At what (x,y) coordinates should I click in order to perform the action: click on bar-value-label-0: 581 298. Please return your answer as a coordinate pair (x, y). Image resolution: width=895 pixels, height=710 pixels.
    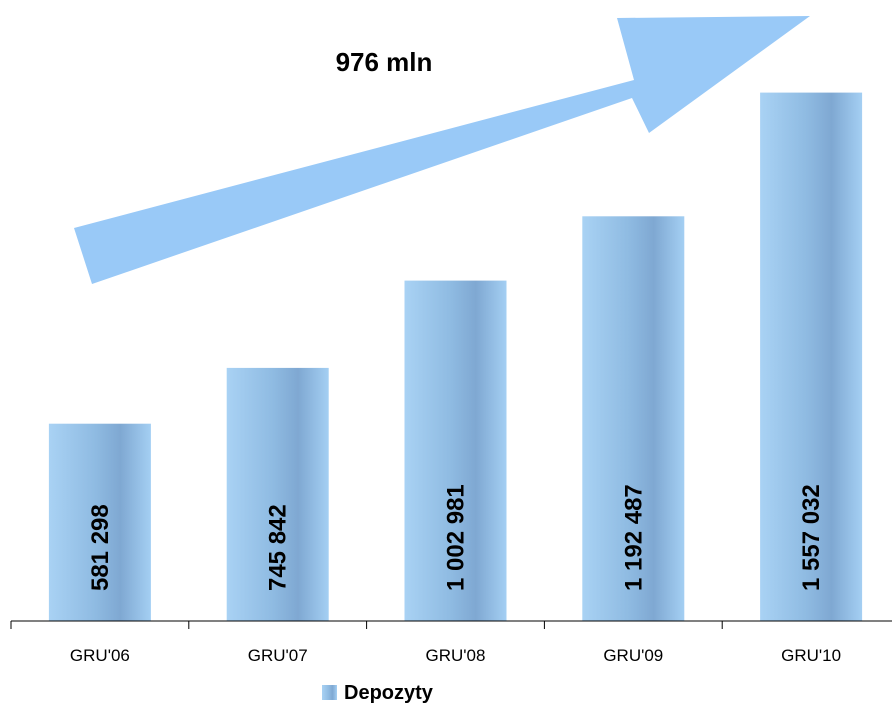
    Looking at the image, I should click on (100, 547).